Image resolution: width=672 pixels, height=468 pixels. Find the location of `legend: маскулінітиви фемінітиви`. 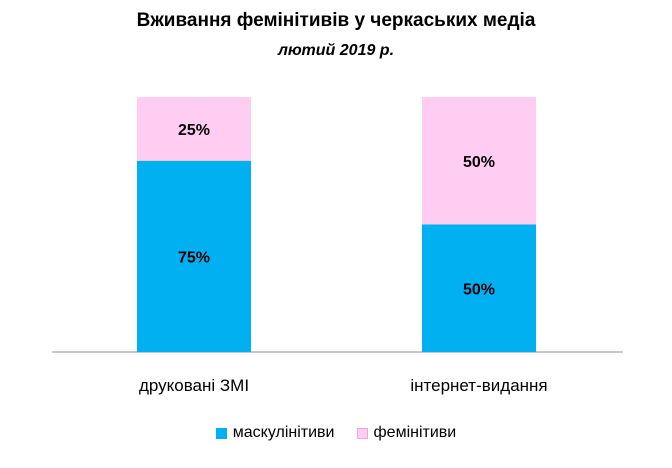

legend: маскулінітиви фемінітиви is located at coordinates (336, 433).